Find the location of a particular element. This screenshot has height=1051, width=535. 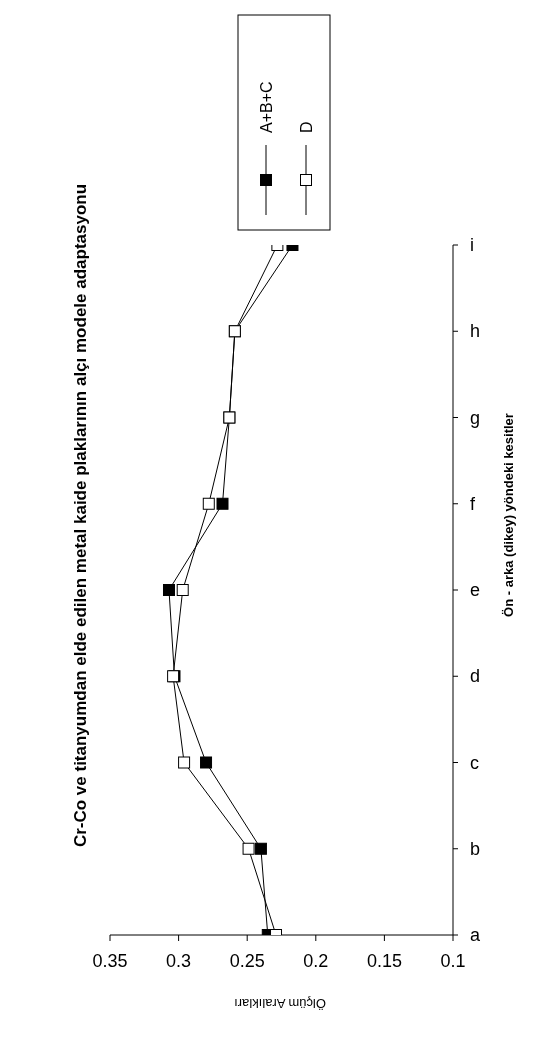

y-tick-label: e is located at coordinates (475, 590).